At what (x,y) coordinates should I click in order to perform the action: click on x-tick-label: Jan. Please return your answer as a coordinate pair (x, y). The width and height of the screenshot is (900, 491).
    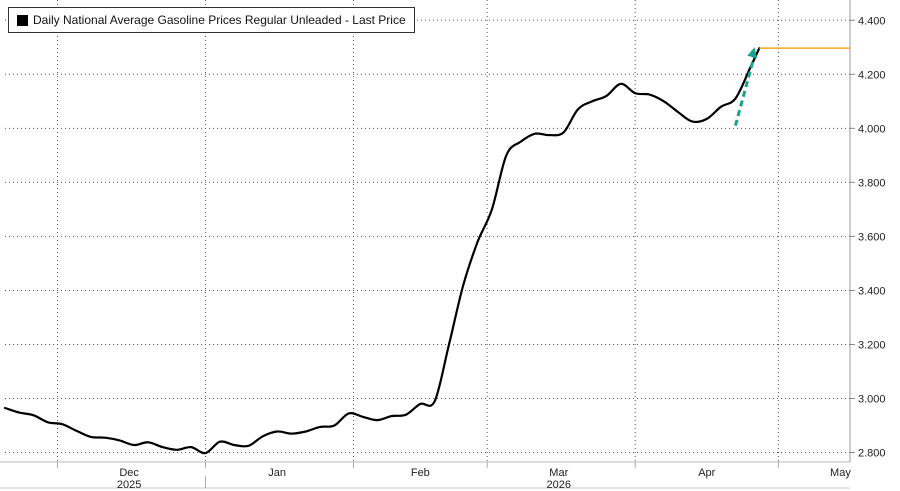
    Looking at the image, I should click on (277, 473).